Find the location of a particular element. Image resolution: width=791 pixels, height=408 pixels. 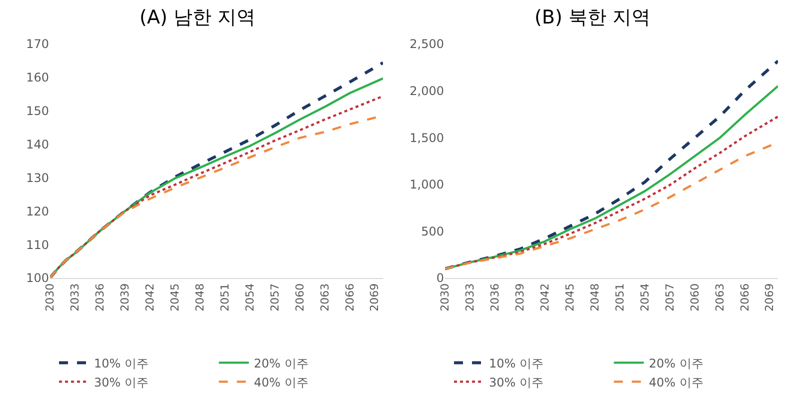

y-tick-label: 1,500 is located at coordinates (427, 137).